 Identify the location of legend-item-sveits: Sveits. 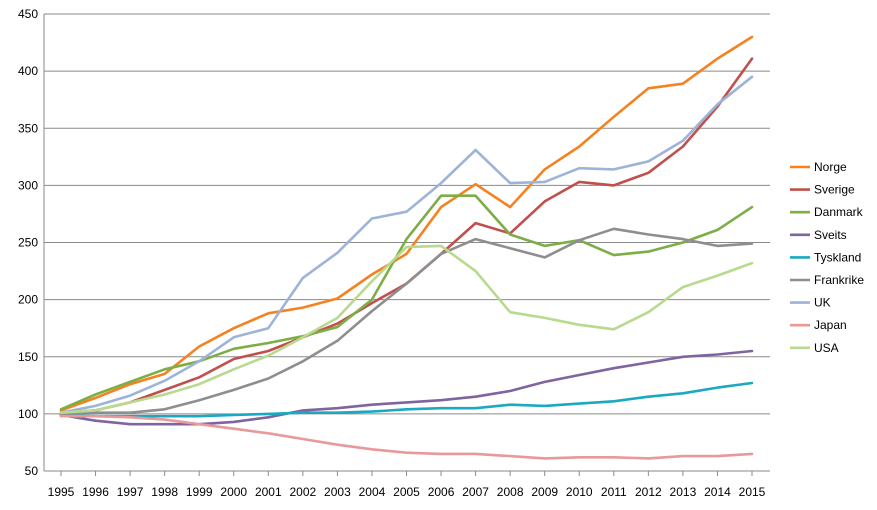
(818, 235).